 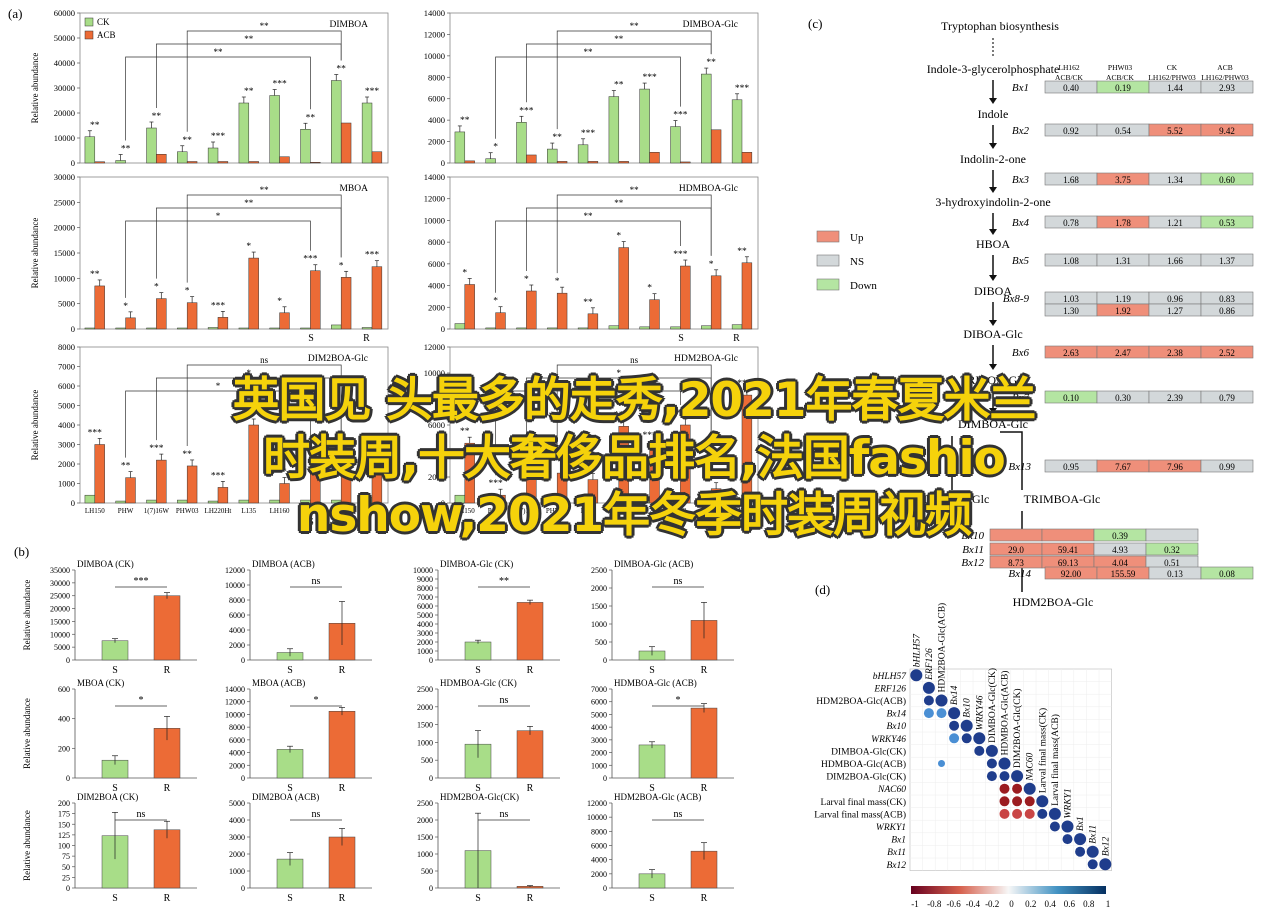 What do you see at coordinates (1071, 88) in the screenshot?
I see `fold-change-value: 0.40` at bounding box center [1071, 88].